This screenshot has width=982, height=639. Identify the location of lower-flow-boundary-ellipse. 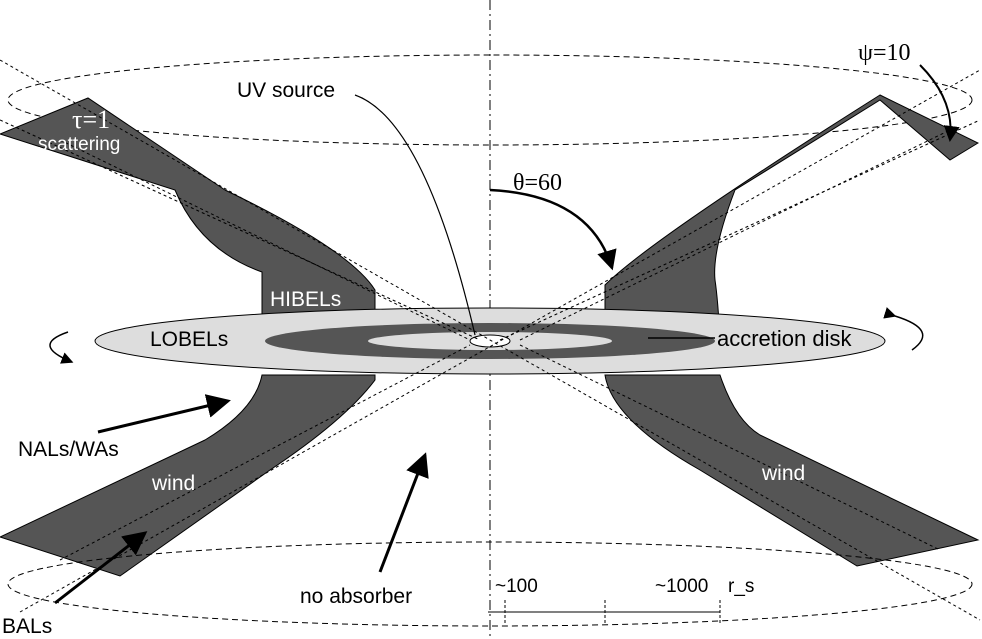
(490, 584).